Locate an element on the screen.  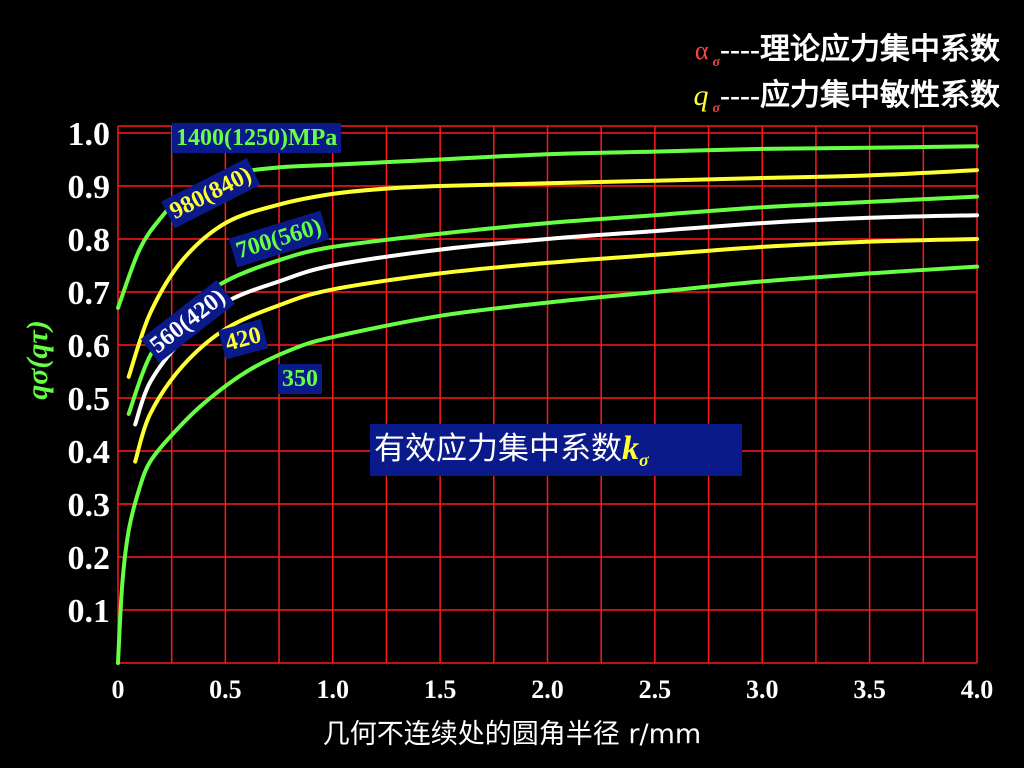
x-tick-label: 2.0 is located at coordinates (547, 689).